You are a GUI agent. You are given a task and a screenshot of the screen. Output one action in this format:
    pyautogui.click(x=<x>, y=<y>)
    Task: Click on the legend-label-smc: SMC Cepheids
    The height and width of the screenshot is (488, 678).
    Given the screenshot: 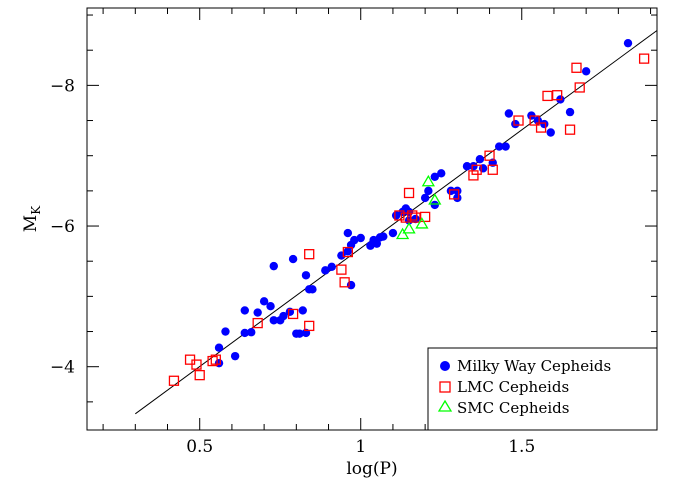 What is the action you would take?
    pyautogui.click(x=513, y=408)
    